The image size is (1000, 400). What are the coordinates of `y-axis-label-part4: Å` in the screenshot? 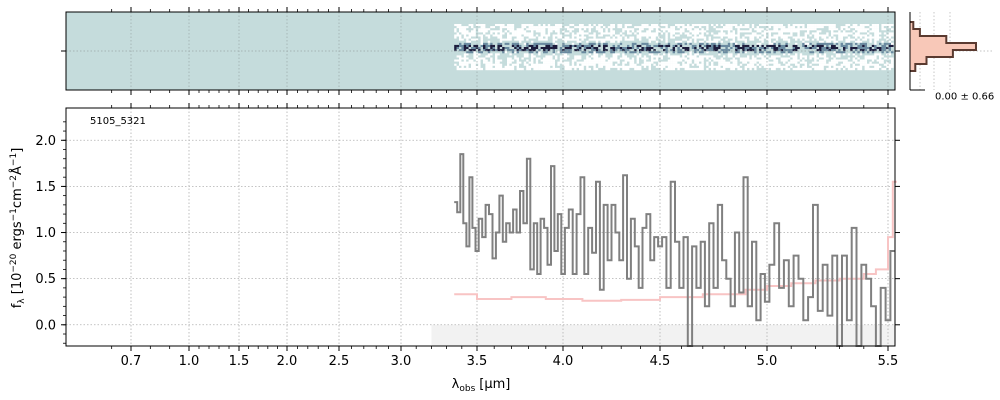 It's located at (17, 170).